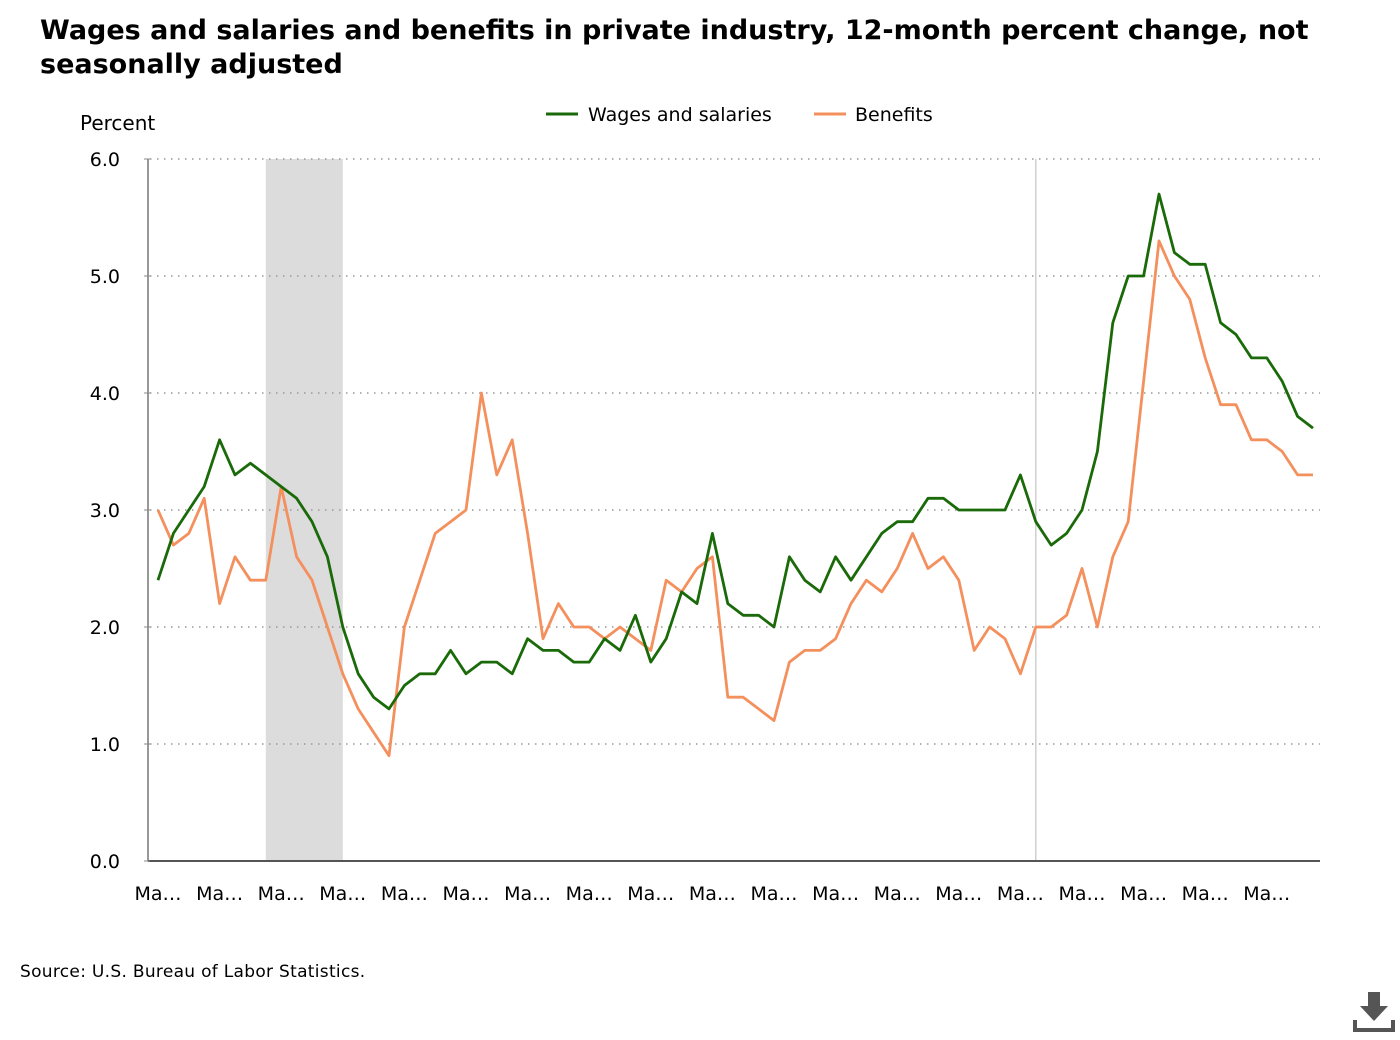 This screenshot has height=1040, width=1400. What do you see at coordinates (105, 862) in the screenshot?
I see `y-tick-label: 0.0` at bounding box center [105, 862].